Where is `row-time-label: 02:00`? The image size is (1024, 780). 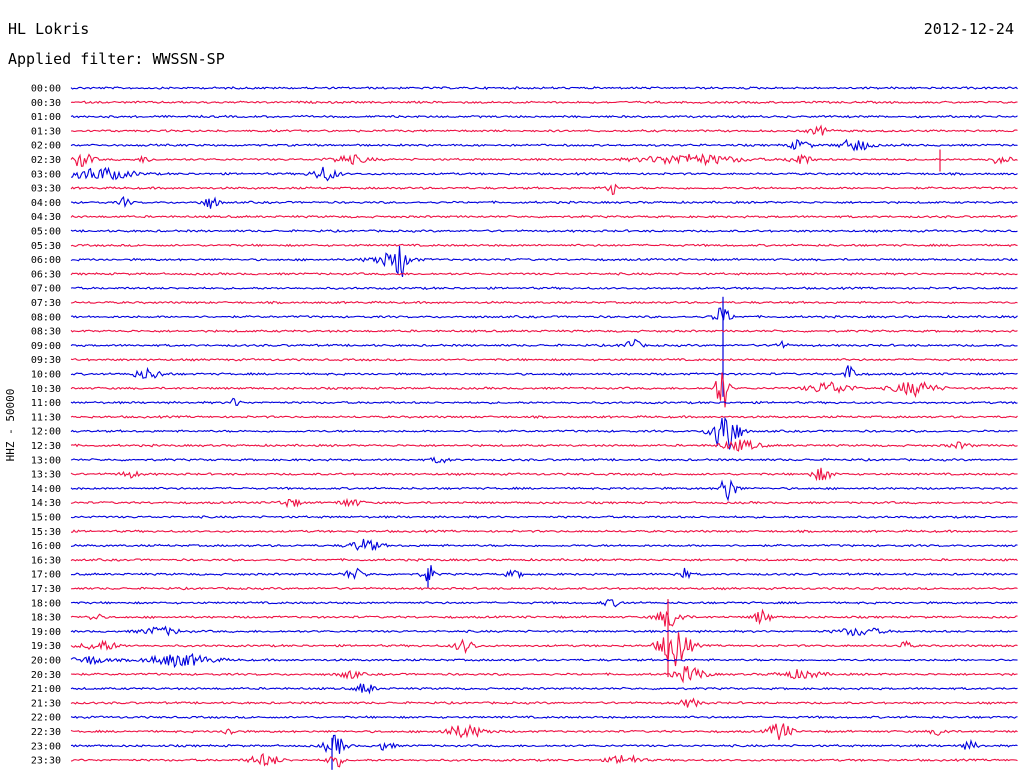 row-time-label: 02:00 is located at coordinates (46, 146).